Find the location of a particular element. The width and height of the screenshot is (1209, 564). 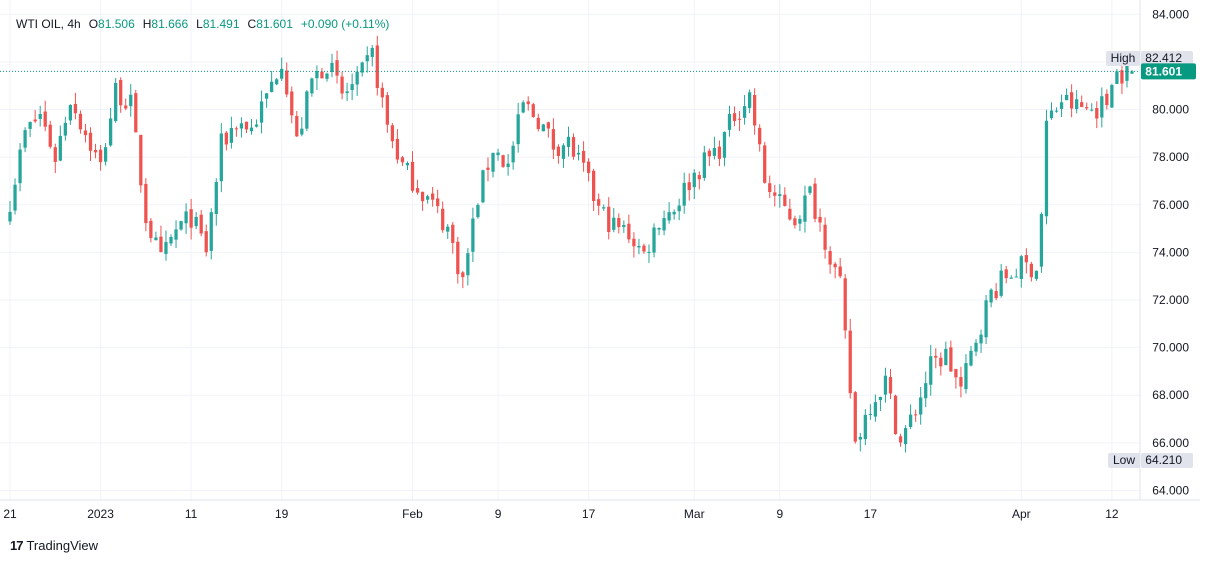

y-tick-label: 76.000 is located at coordinates (1170, 205).